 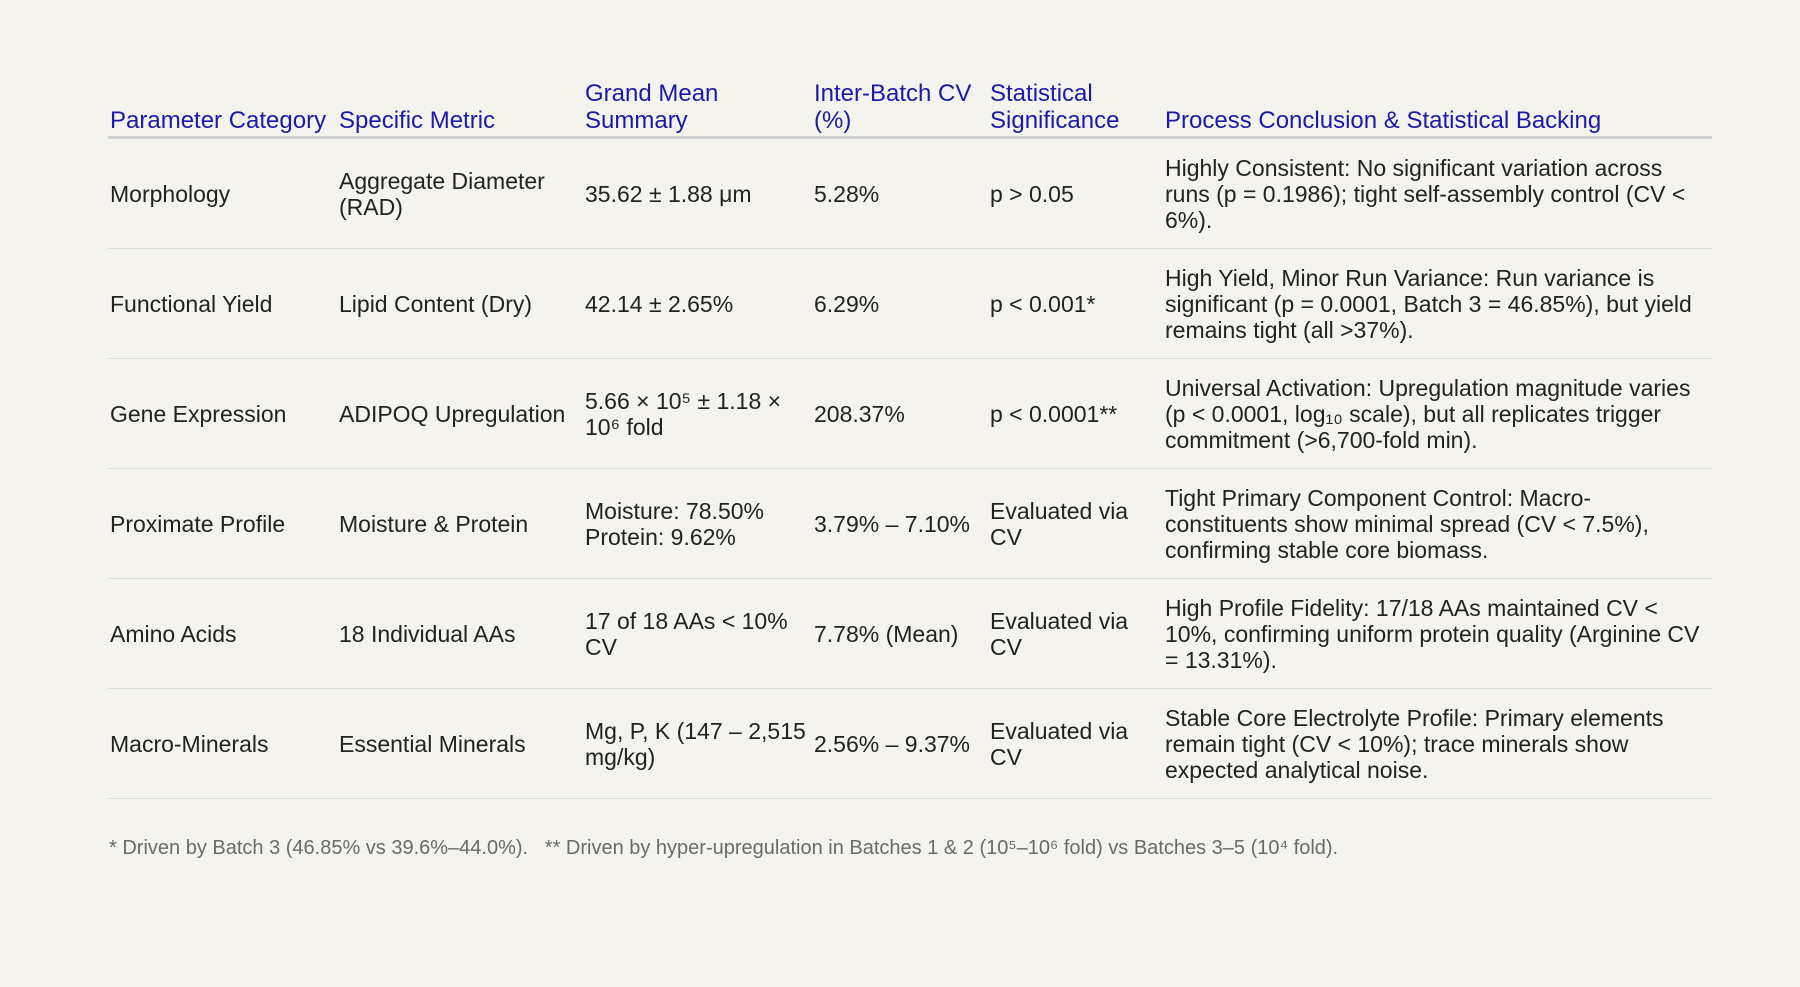 I want to click on header-grand-mean-summary: Grand Mean Summary, so click(x=697, y=108).